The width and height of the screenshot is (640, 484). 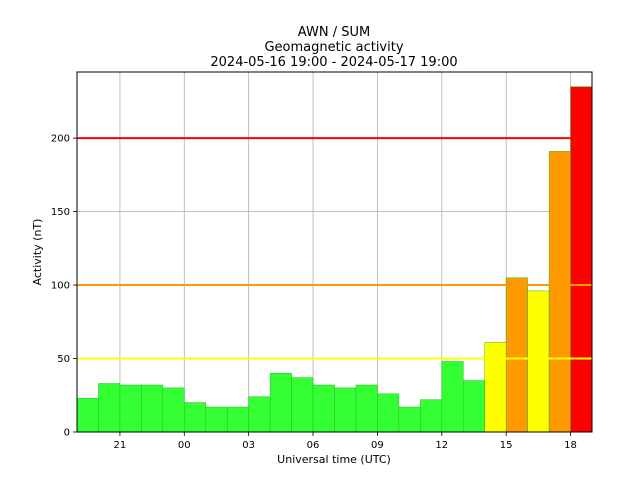 I want to click on y-tick-label-3: 150, so click(x=60, y=212).